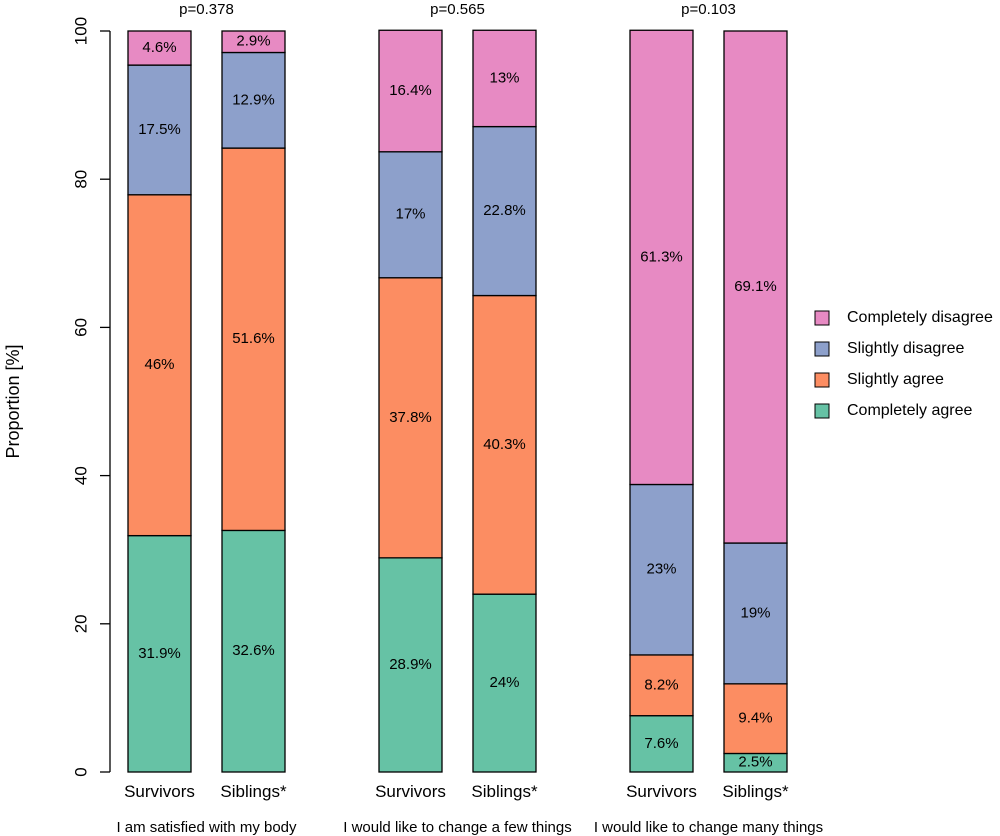 The width and height of the screenshot is (1000, 836). I want to click on group-label: I would like to change a few things, so click(457, 827).